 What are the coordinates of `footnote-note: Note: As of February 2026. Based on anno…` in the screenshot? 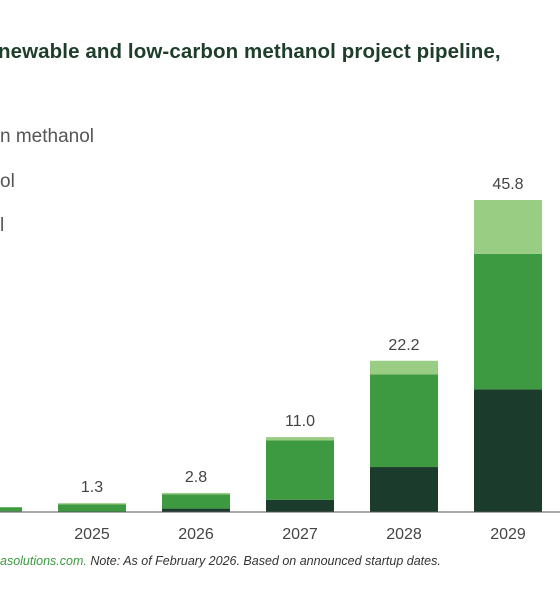 It's located at (263, 561).